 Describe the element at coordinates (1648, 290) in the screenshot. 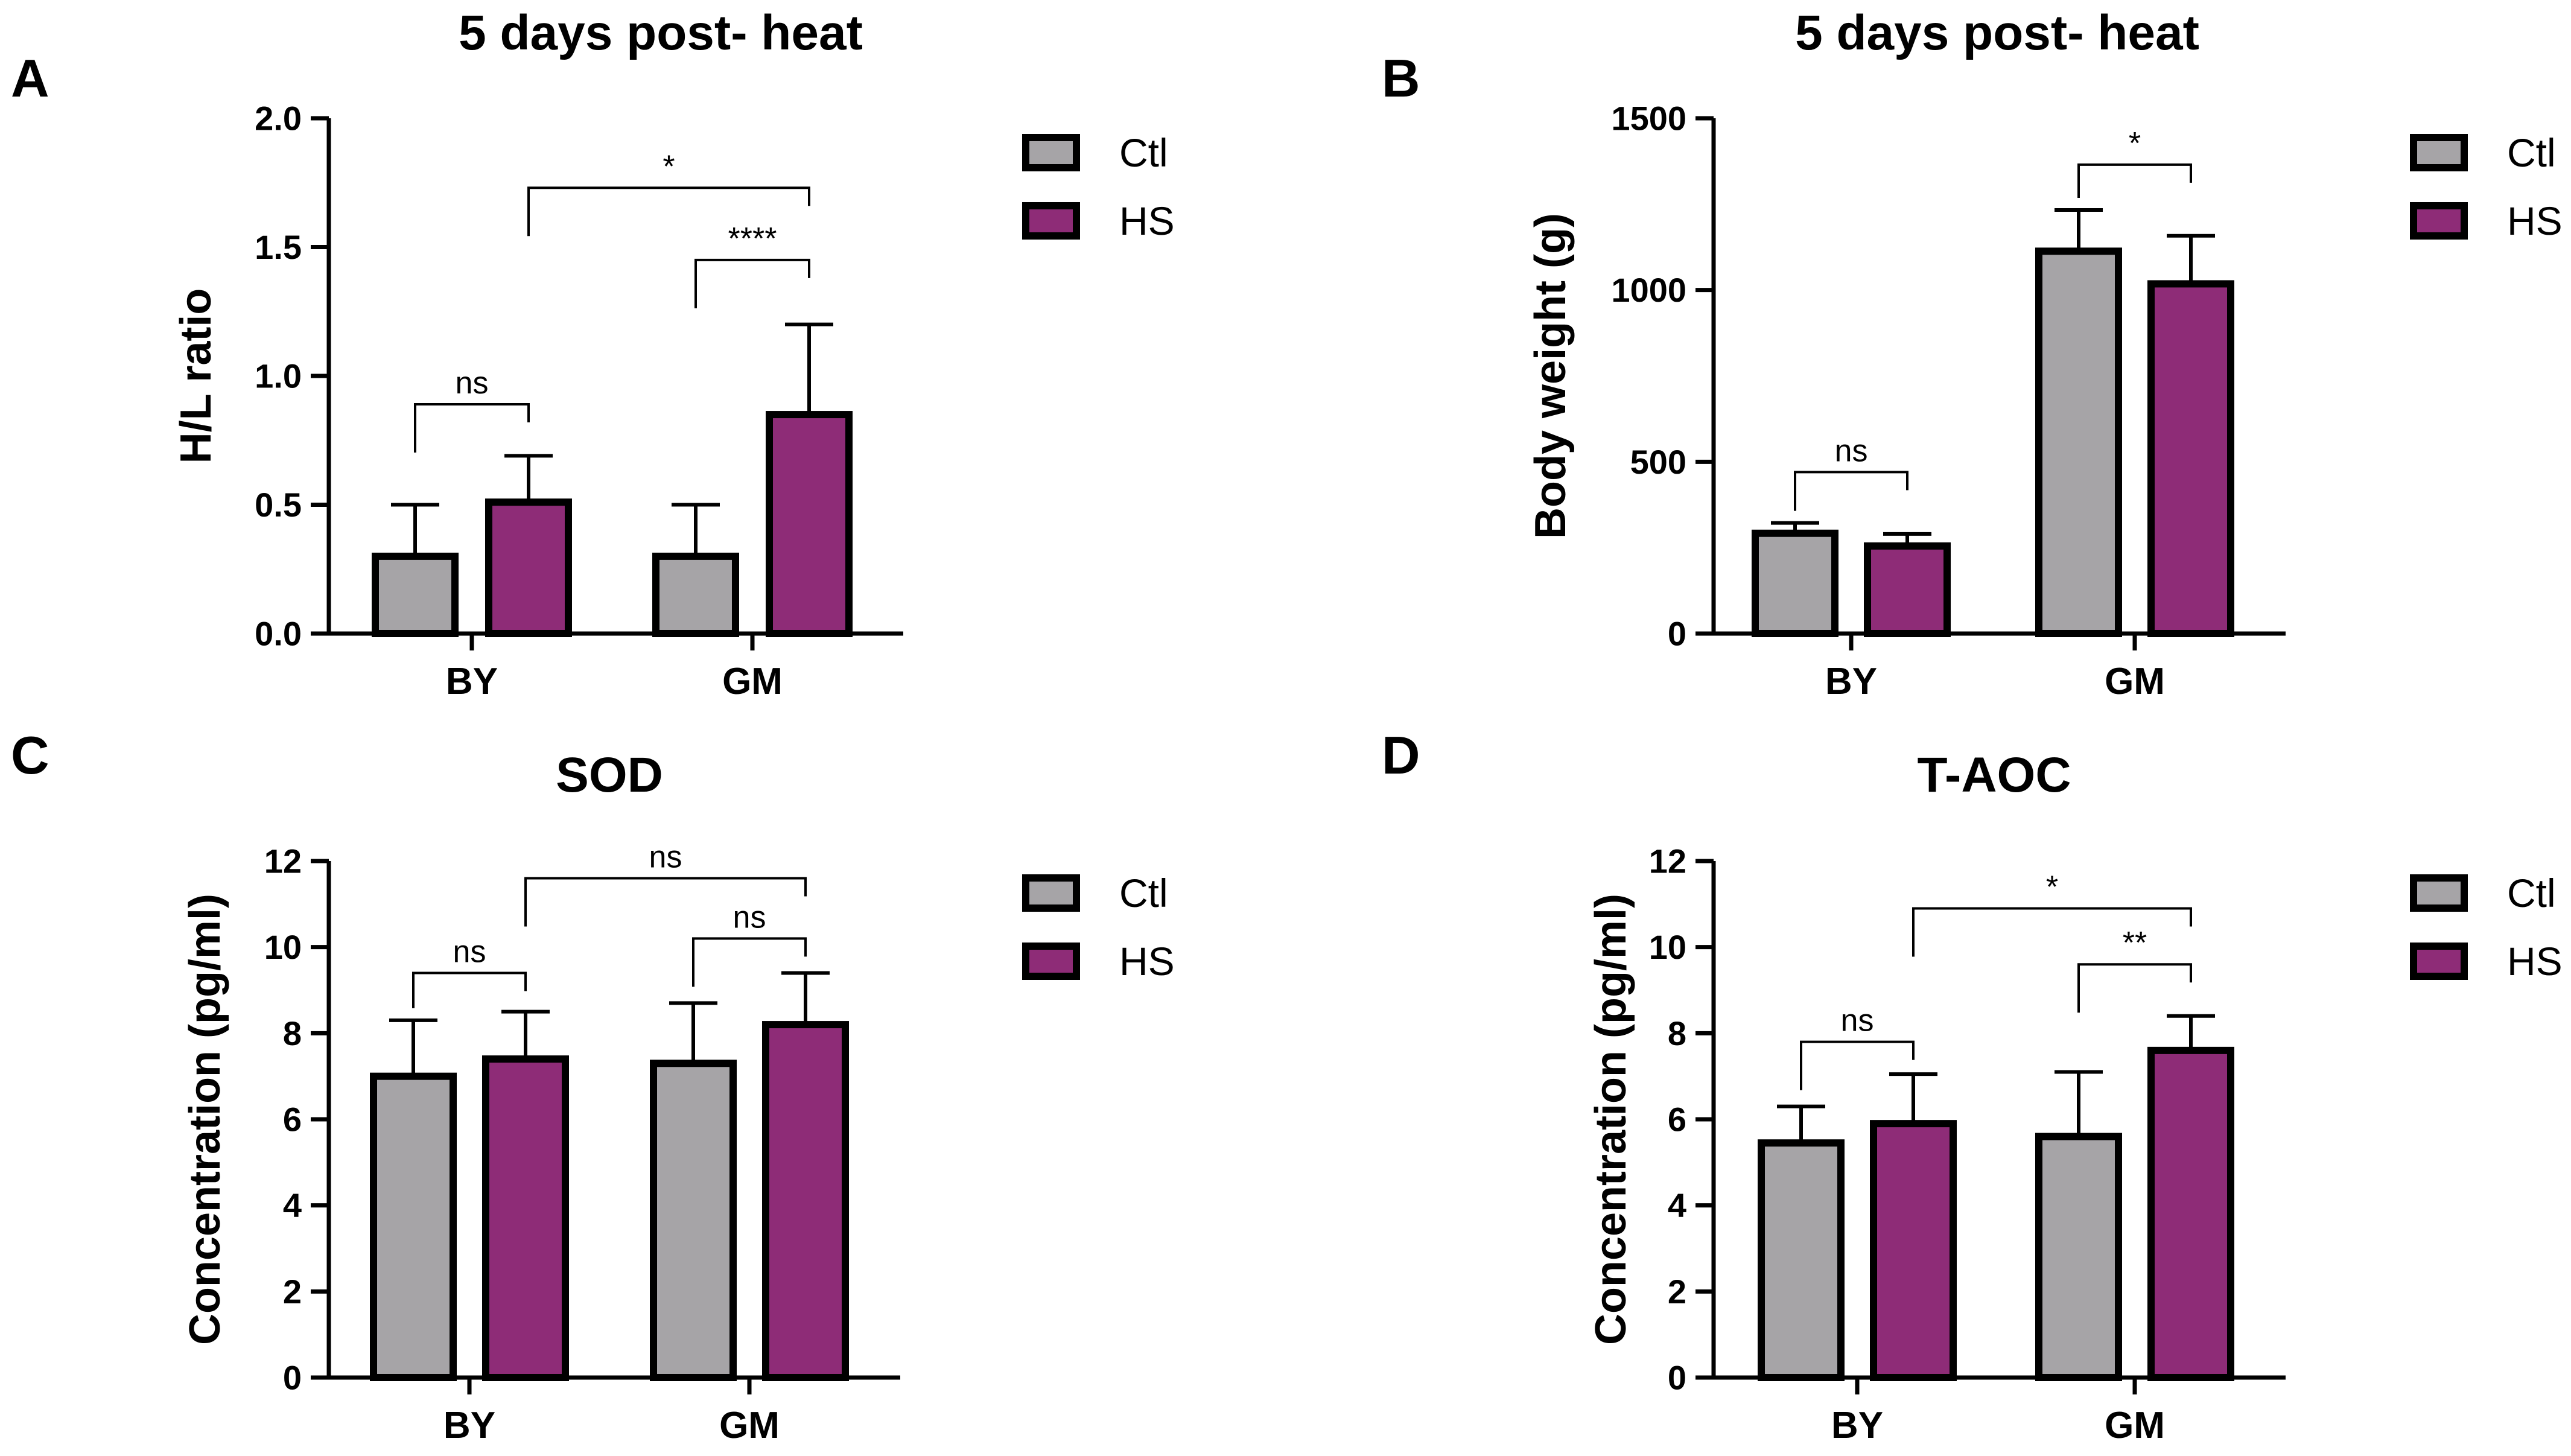

I see `y-tick-label: 1000` at that location.